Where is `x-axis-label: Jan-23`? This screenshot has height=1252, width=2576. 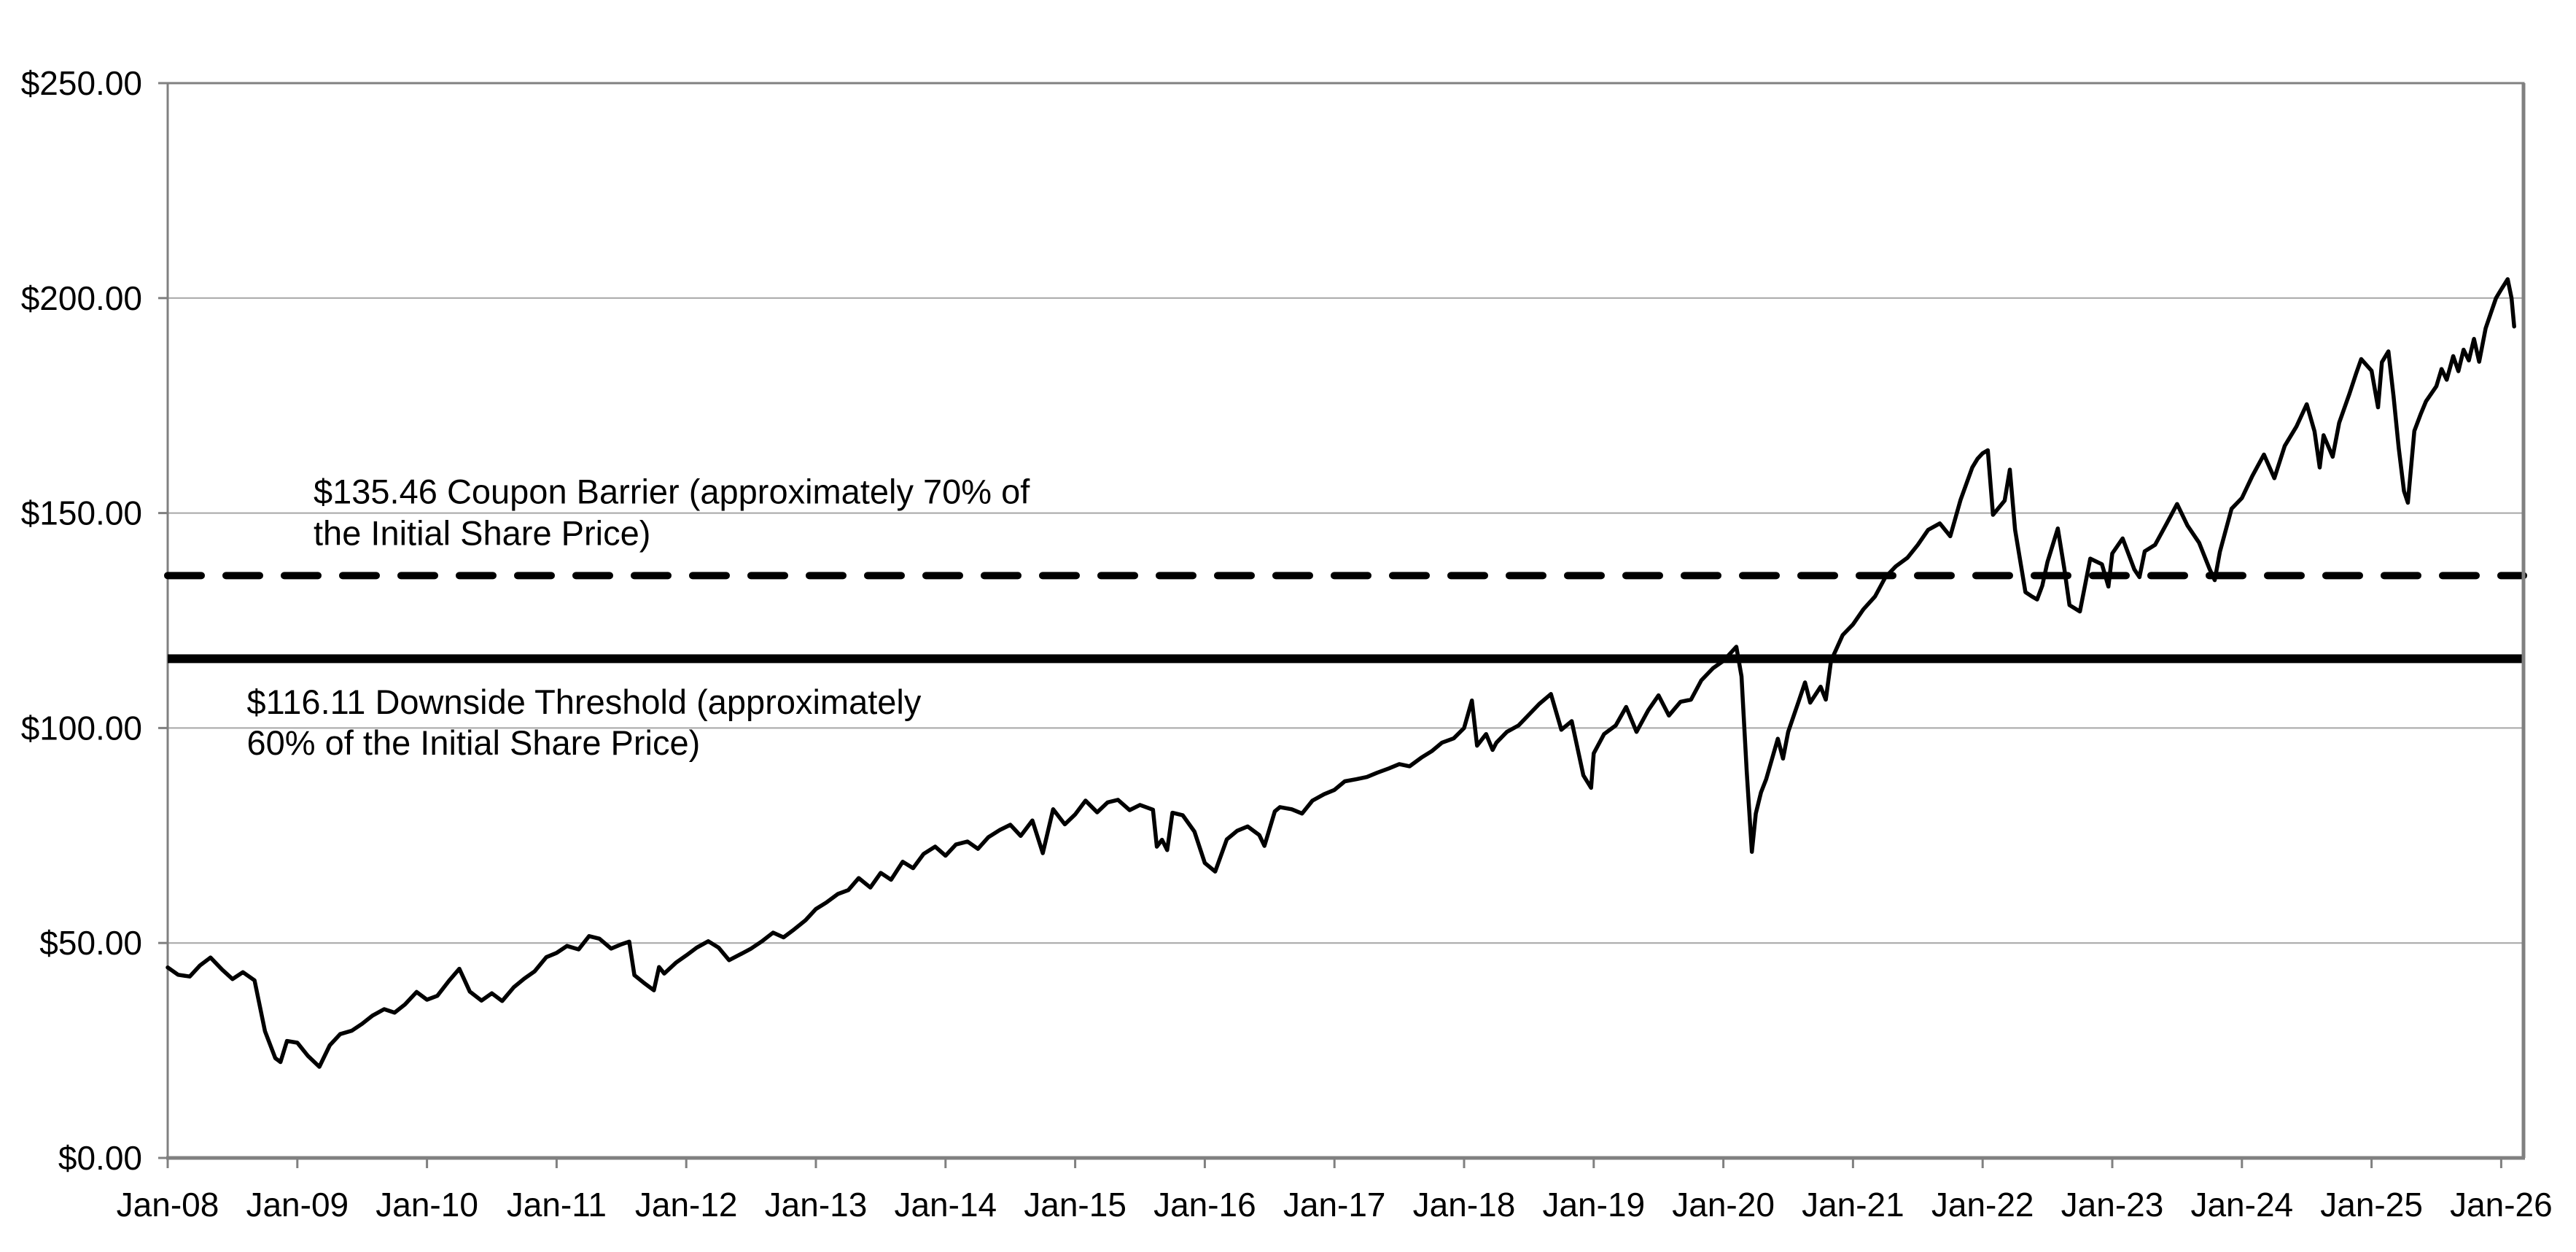 x-axis-label: Jan-23 is located at coordinates (2112, 1205).